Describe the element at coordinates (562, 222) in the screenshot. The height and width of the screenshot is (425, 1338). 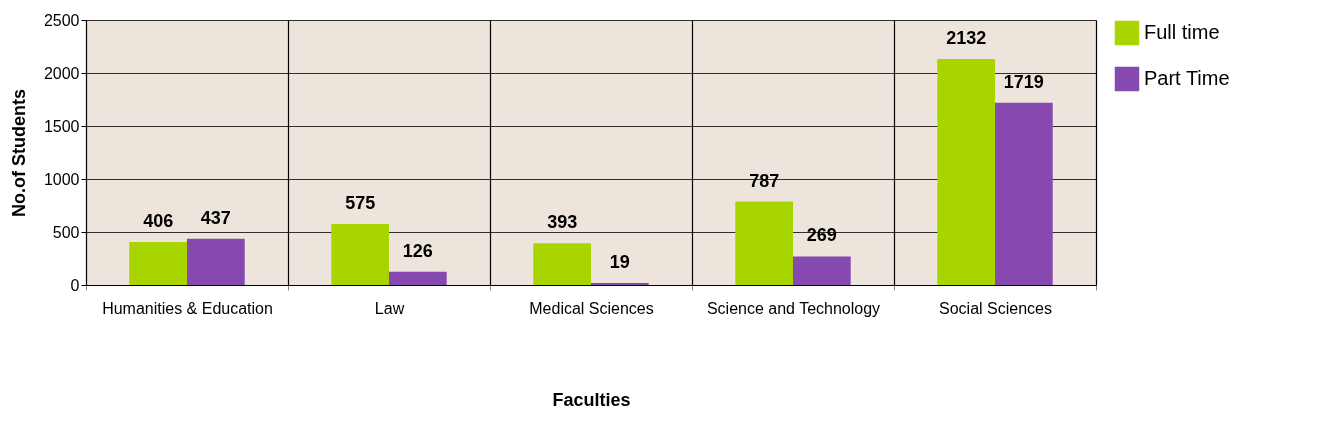
I see `data-label: 393` at that location.